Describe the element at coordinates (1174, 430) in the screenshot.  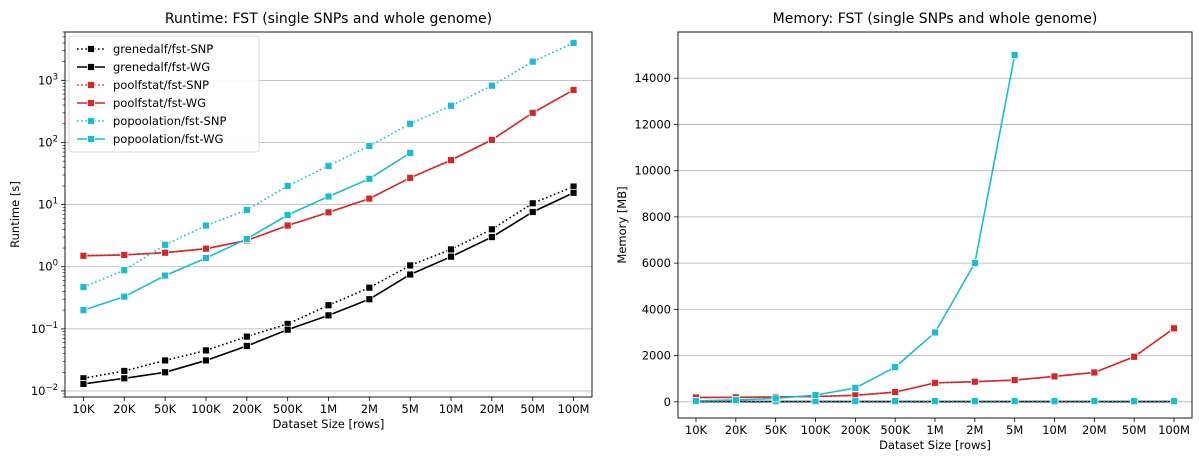
I see `memory-x-tick-label: 100M` at that location.